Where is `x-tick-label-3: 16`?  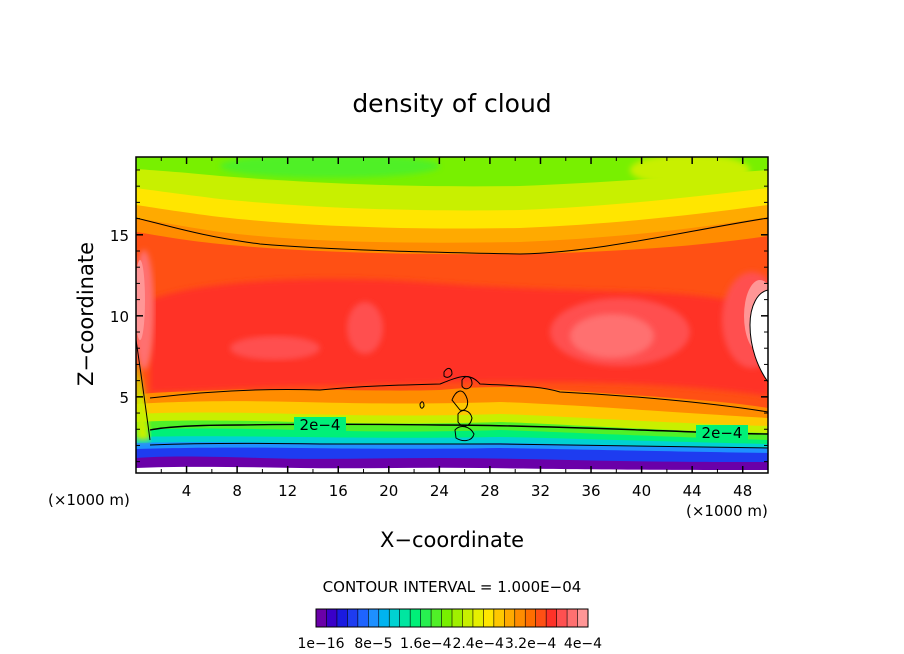 x-tick-label-3: 16 is located at coordinates (338, 491).